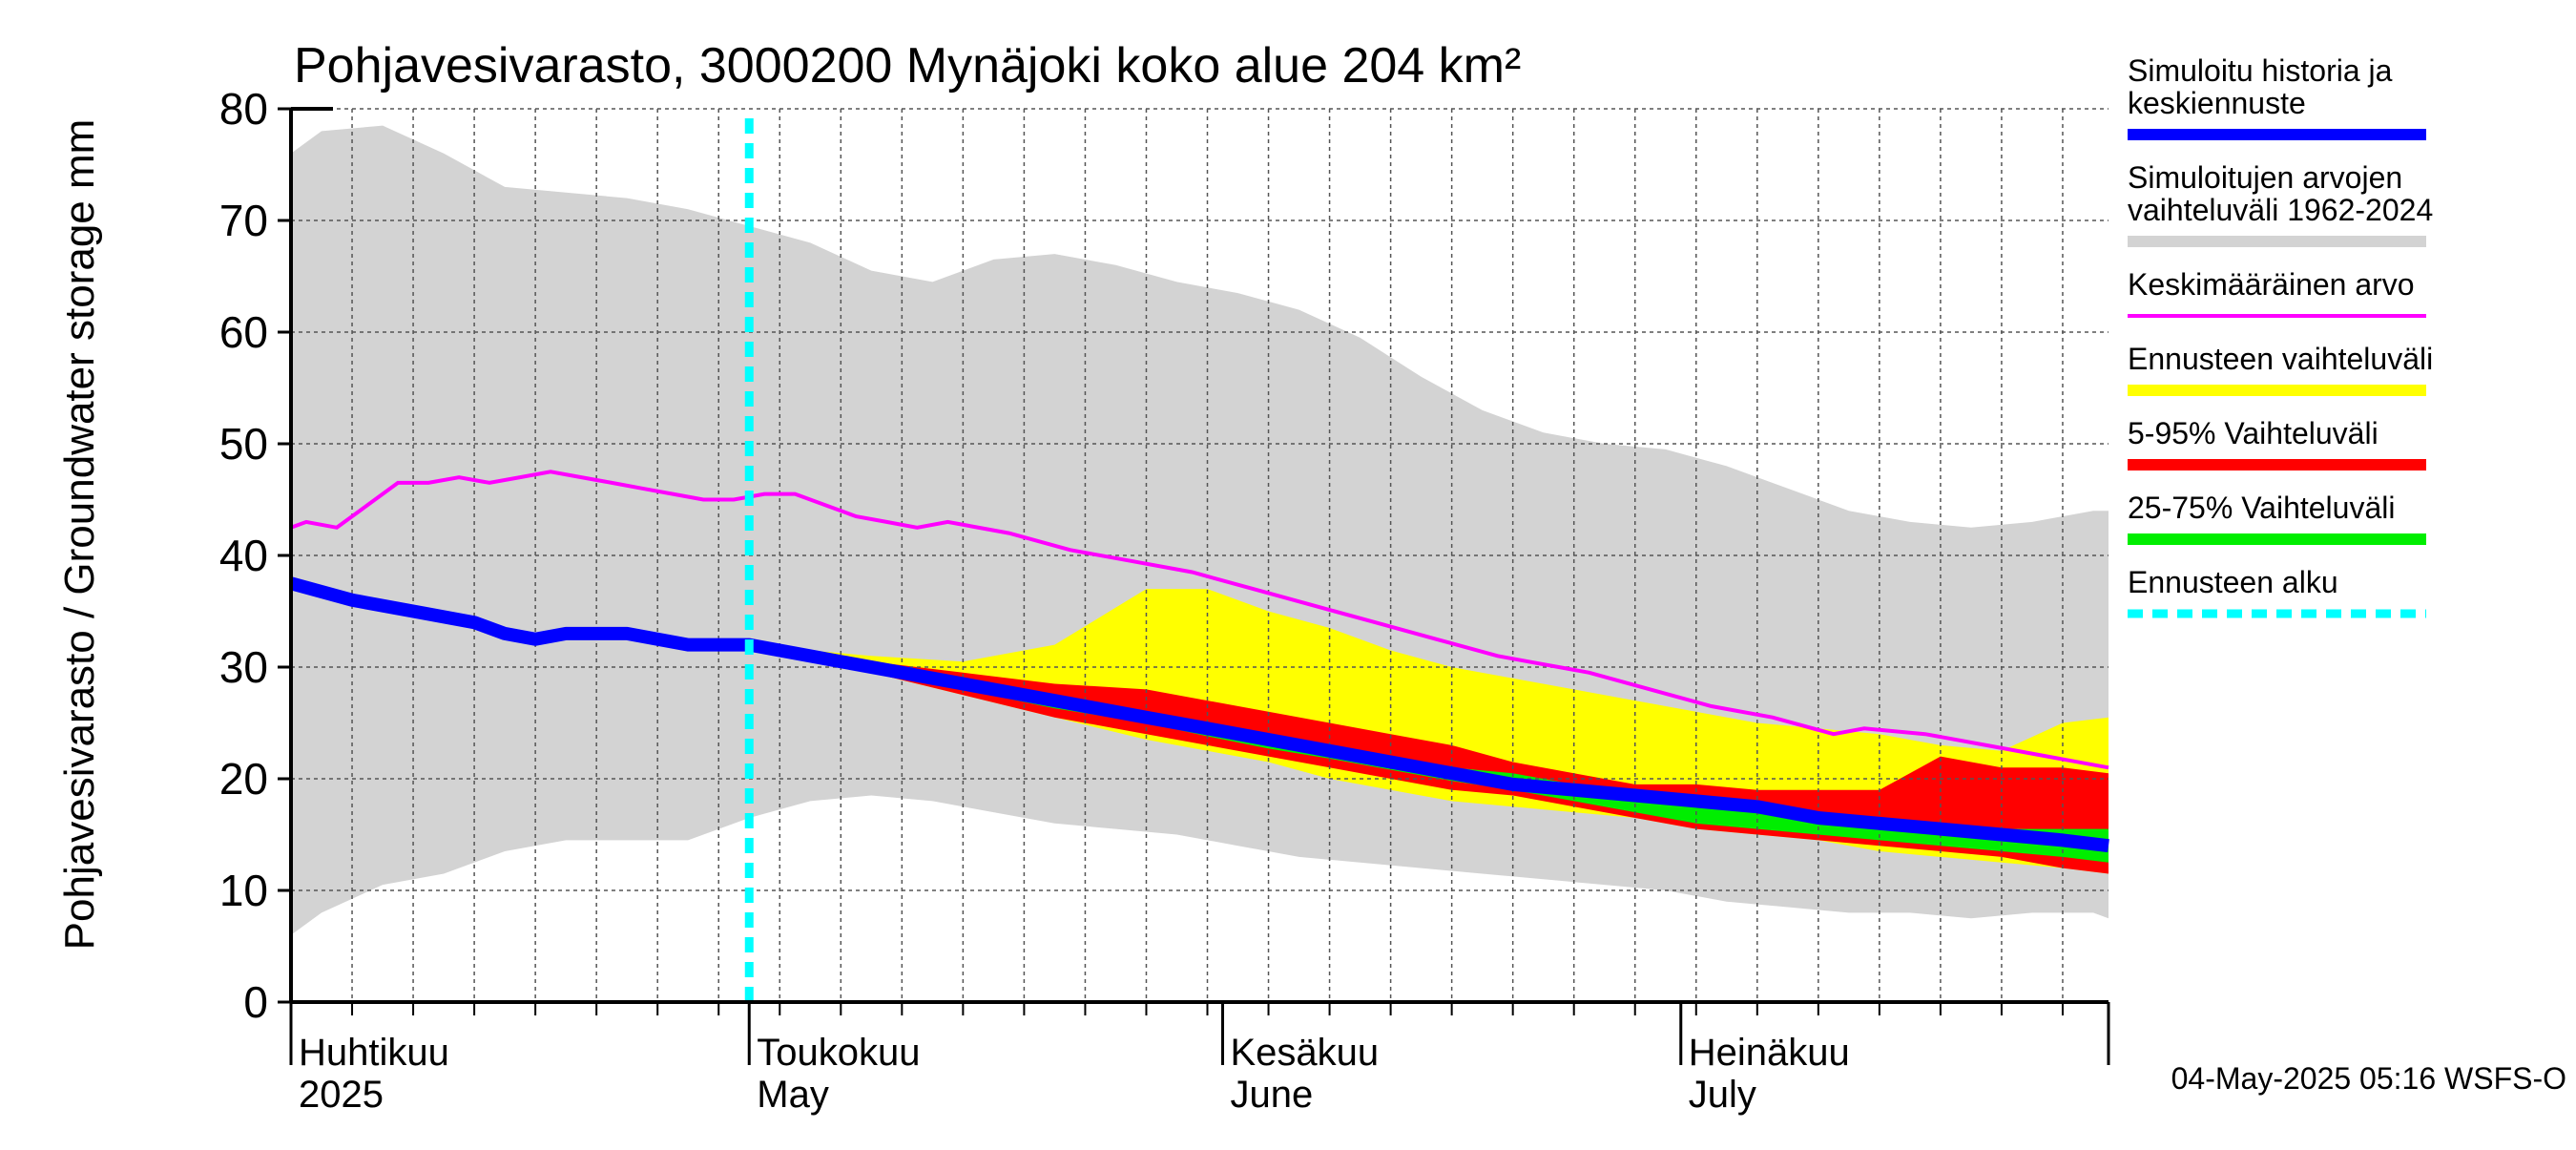 This screenshot has width=2576, height=1150. Describe the element at coordinates (243, 555) in the screenshot. I see `y-tick-label: 40` at that location.